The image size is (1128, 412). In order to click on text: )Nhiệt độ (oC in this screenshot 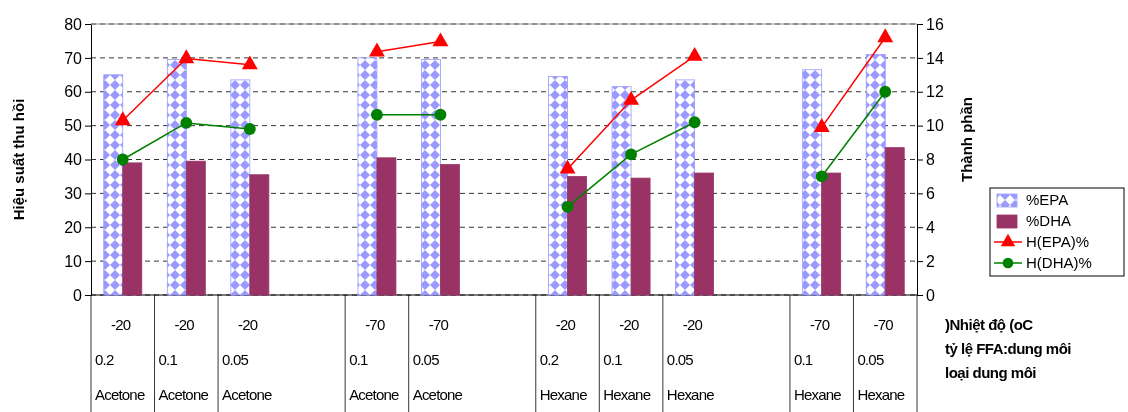, I will do `click(989, 324)`.